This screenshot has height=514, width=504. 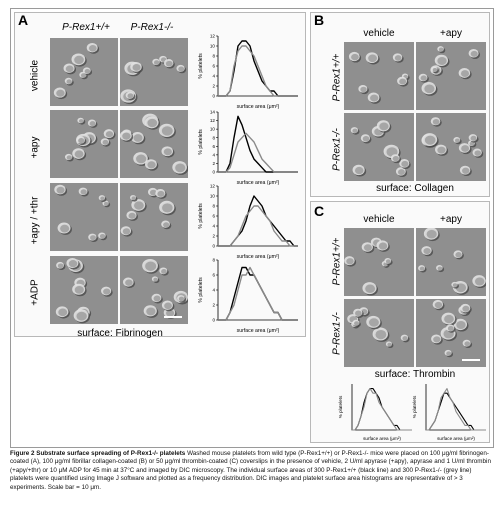 What do you see at coordinates (451, 76) in the screenshot?
I see `micrograph-b-wt-apy` at bounding box center [451, 76].